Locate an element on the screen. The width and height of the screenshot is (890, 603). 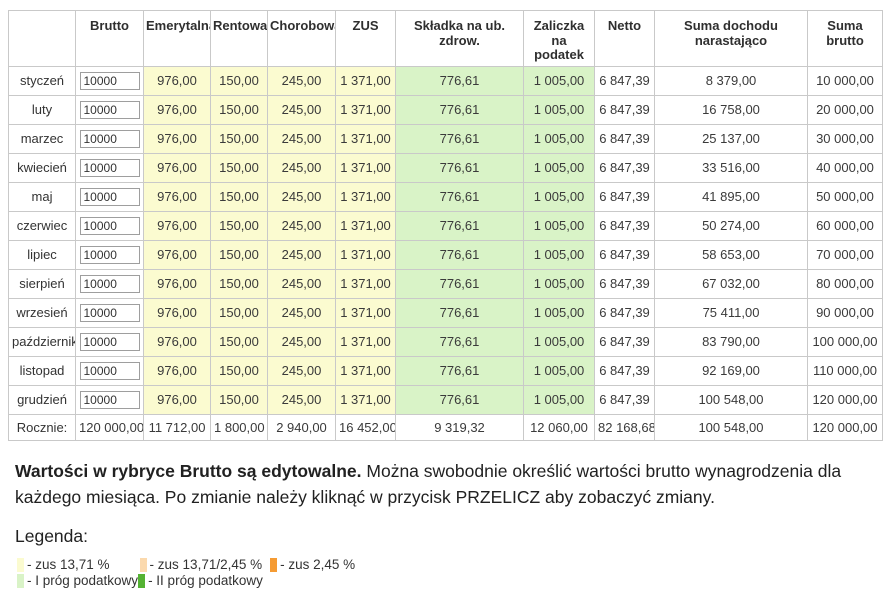
legend-title: Legenda: is located at coordinates (51, 536).